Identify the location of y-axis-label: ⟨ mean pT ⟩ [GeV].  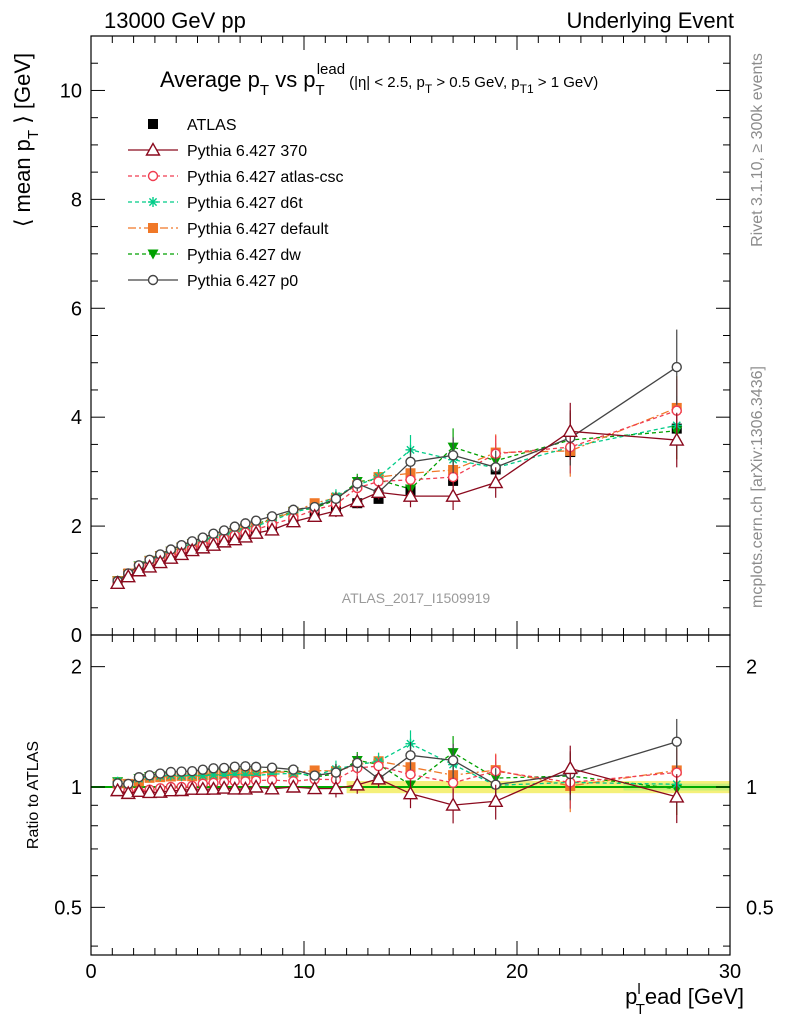
(26, 140).